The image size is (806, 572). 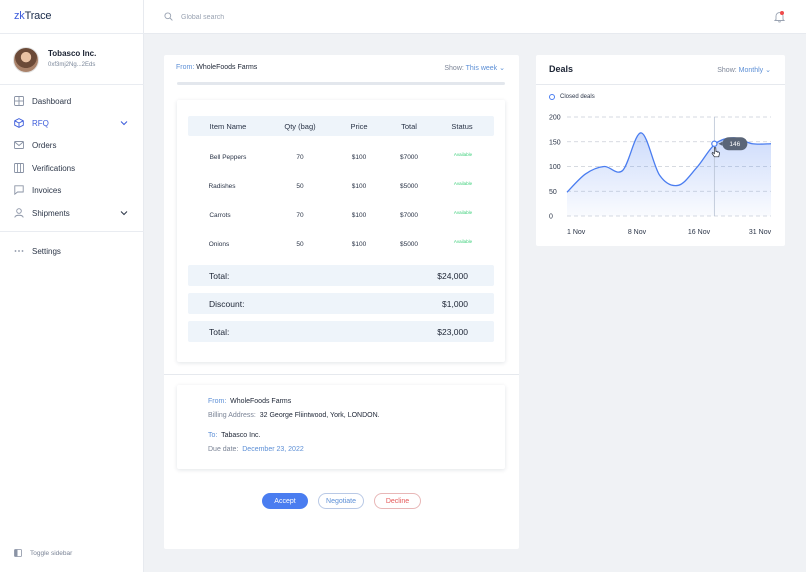 What do you see at coordinates (341, 83) in the screenshot?
I see `order-progress-bar` at bounding box center [341, 83].